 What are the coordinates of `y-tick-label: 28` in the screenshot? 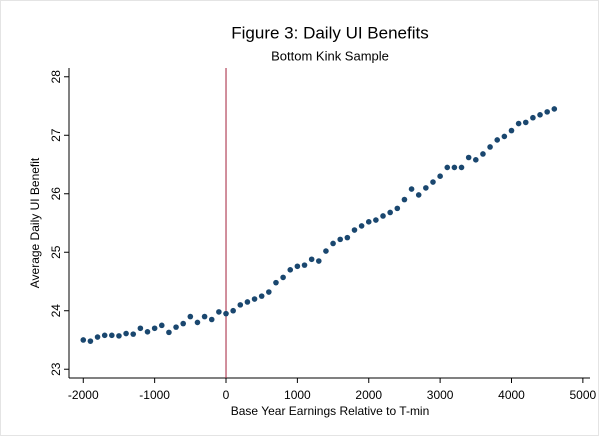 It's located at (56, 77).